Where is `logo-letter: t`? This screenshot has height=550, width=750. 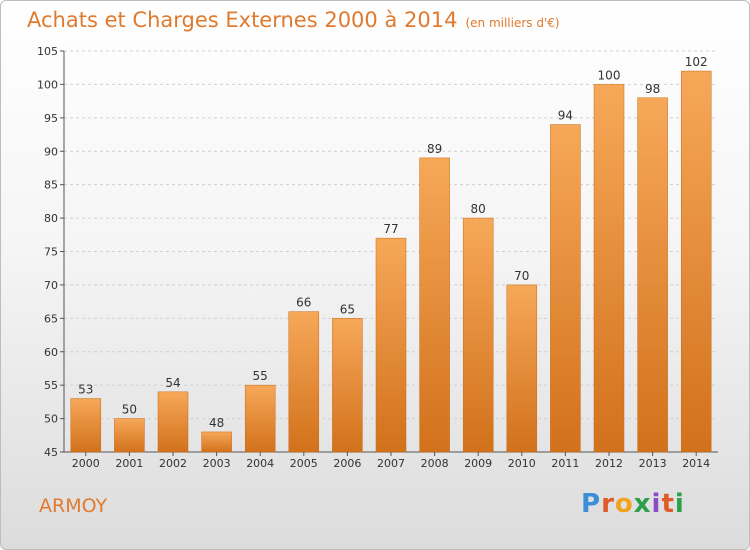
logo-letter: t is located at coordinates (668, 504).